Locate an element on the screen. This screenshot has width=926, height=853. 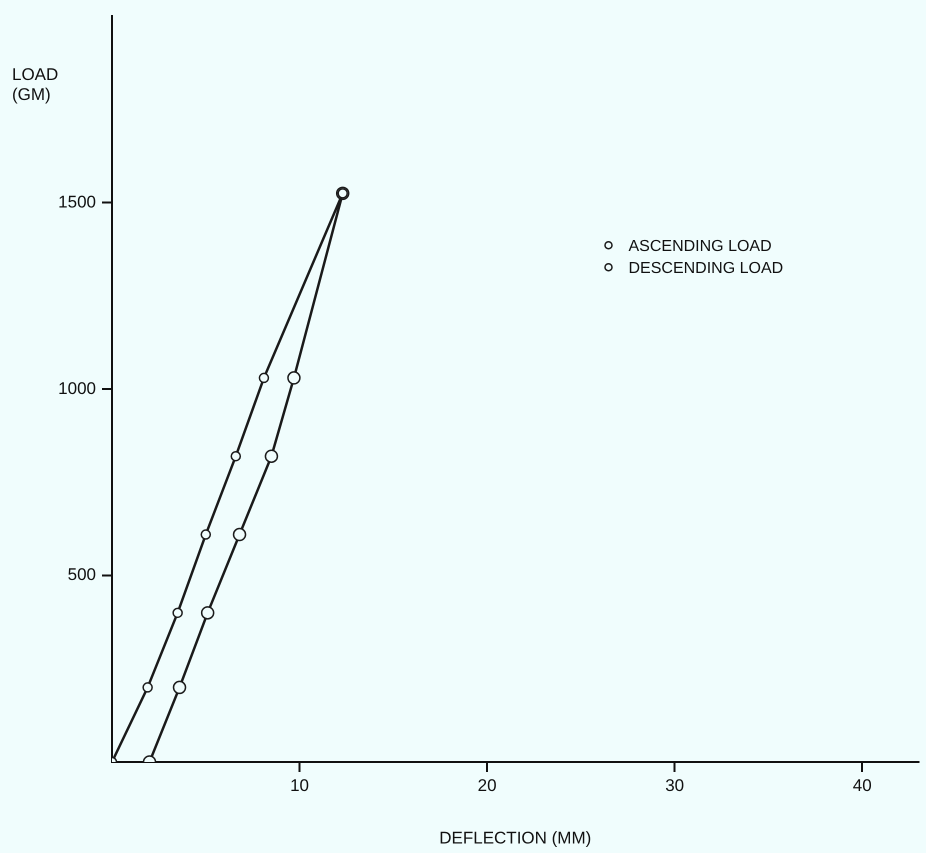
x-tick-label: 40 is located at coordinates (862, 785).